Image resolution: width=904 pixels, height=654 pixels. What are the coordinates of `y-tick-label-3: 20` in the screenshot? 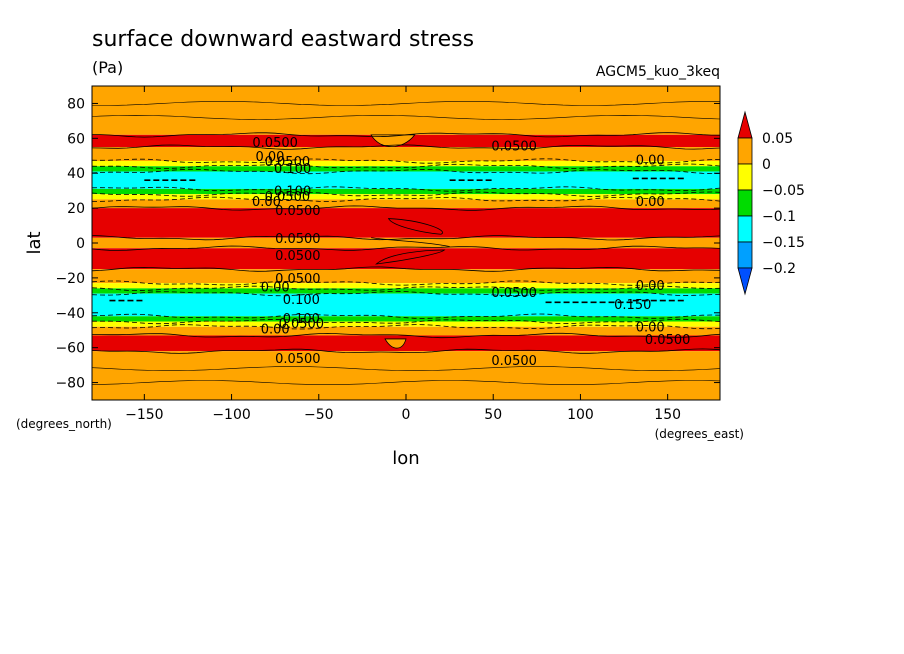 It's located at (76, 209).